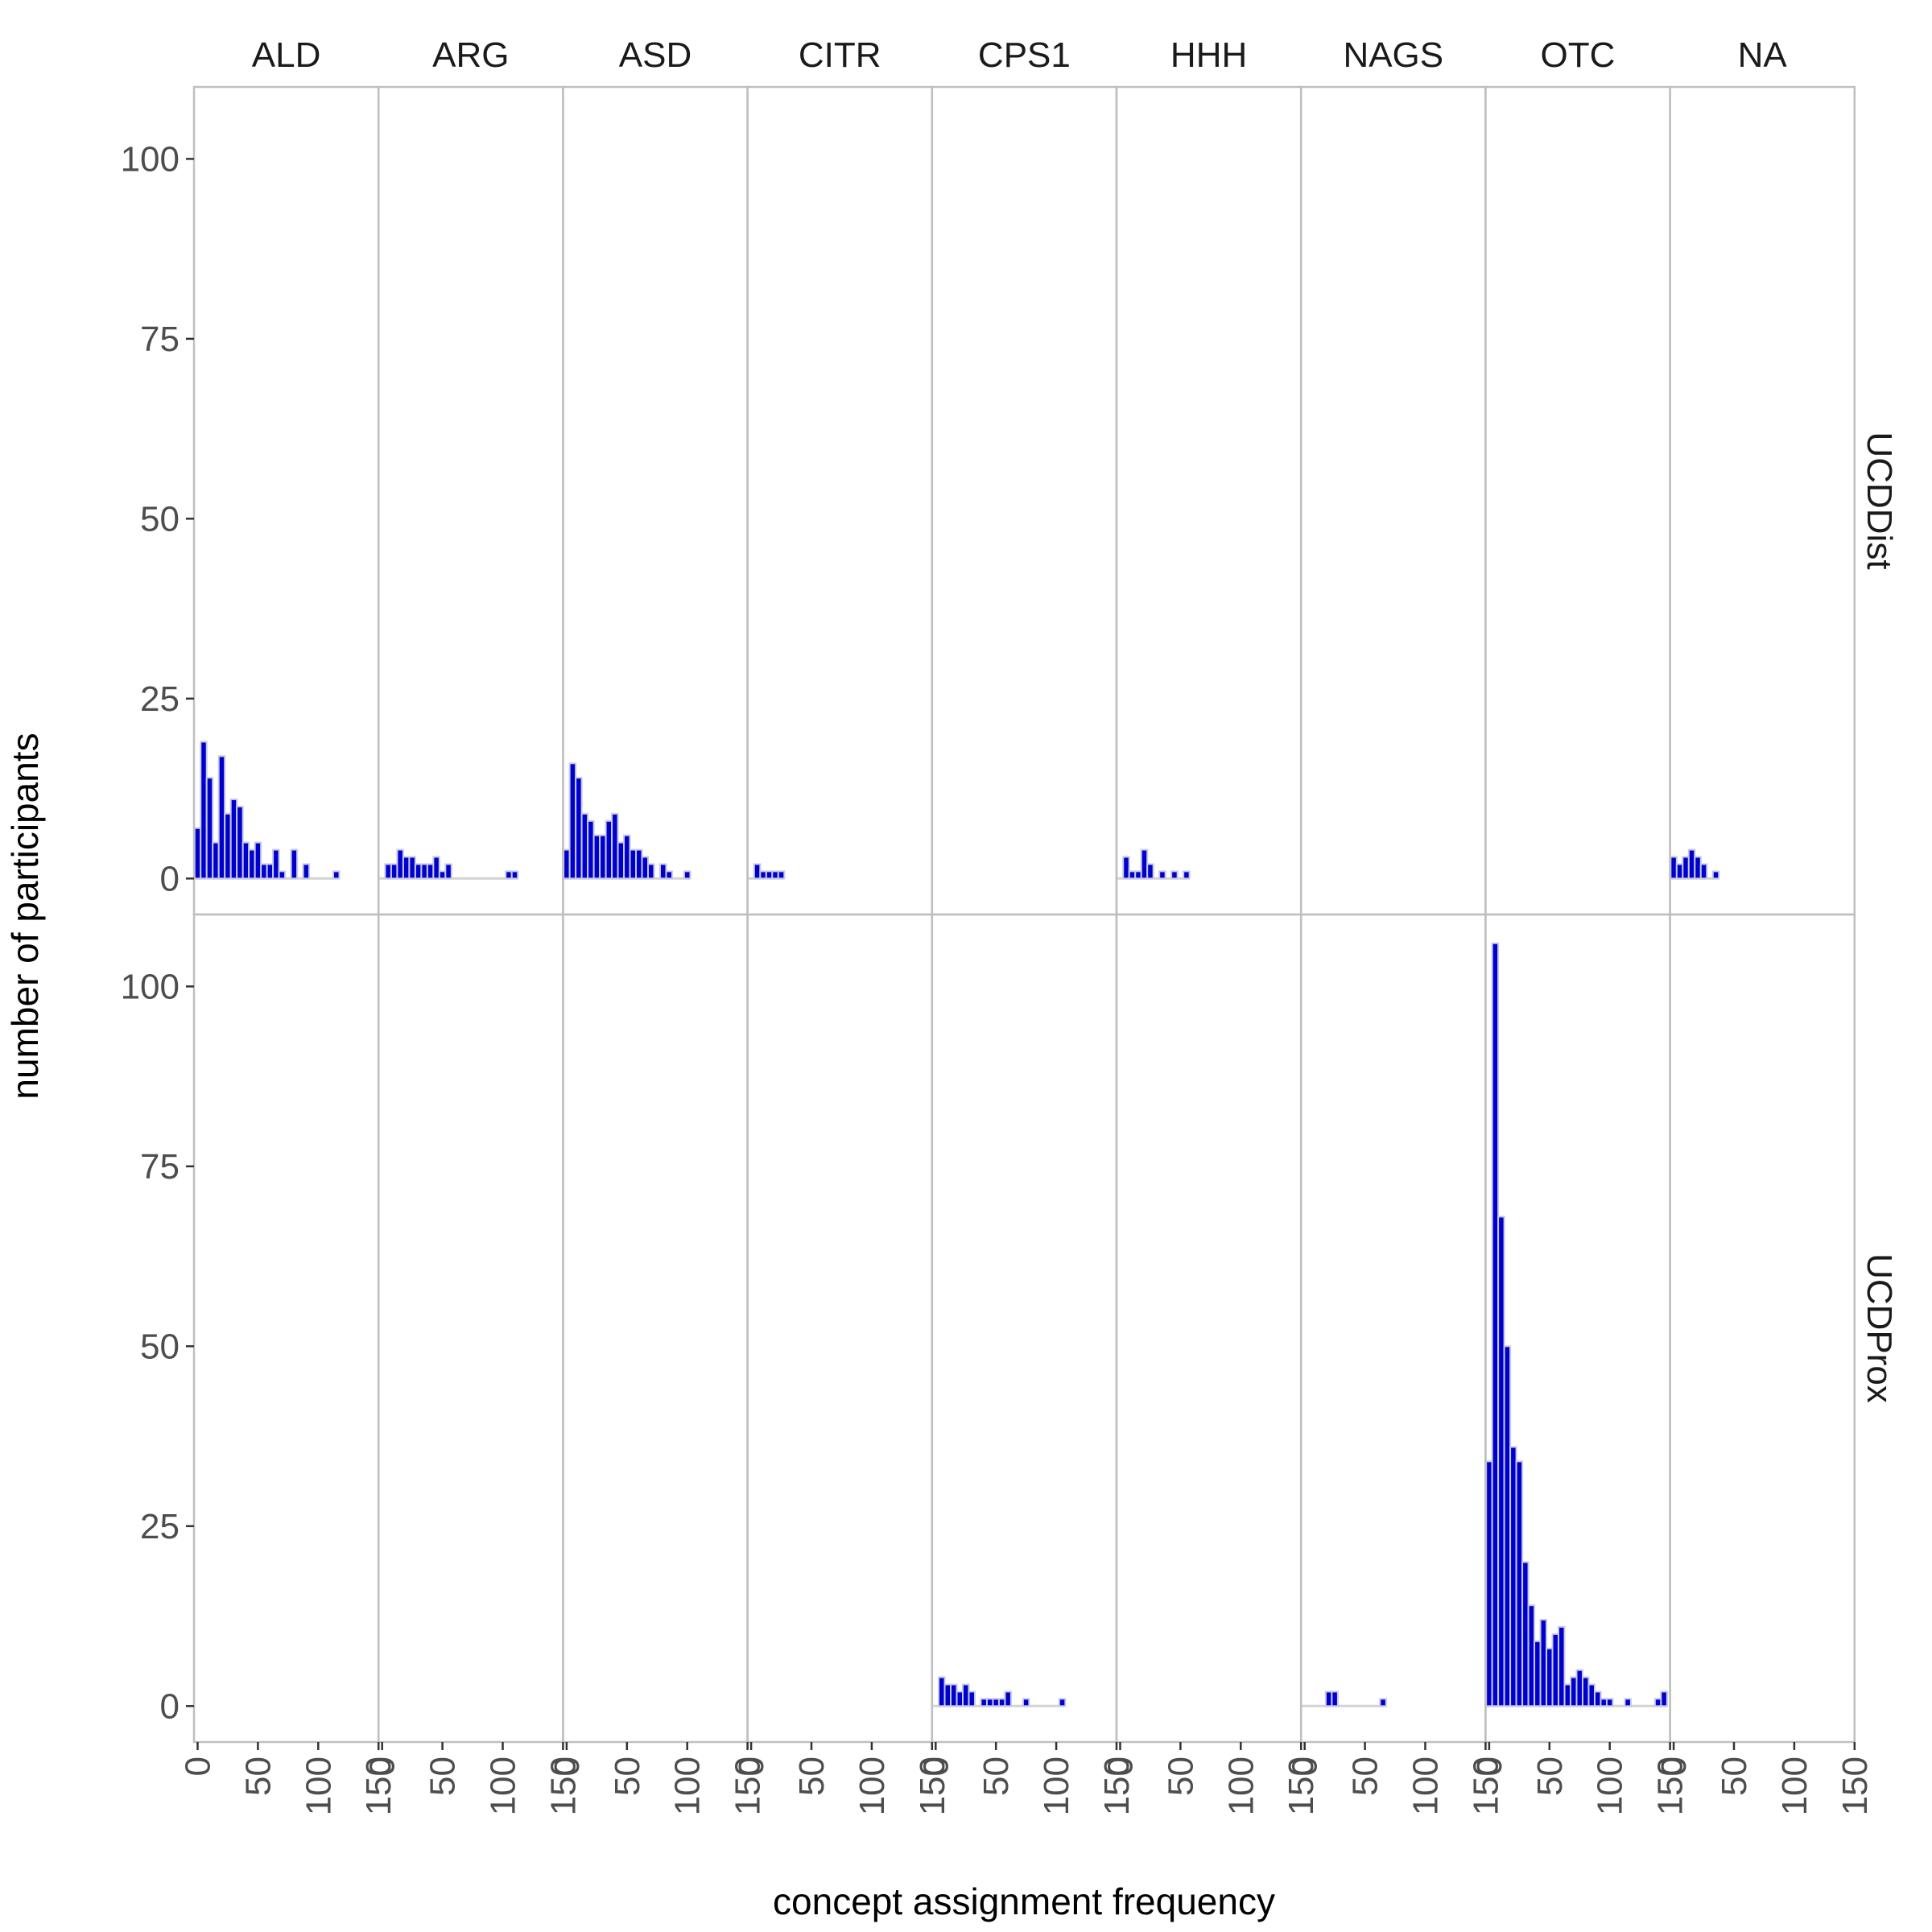 This screenshot has height=1932, width=1932. What do you see at coordinates (286, 55) in the screenshot?
I see `strip-label-col: ALD` at bounding box center [286, 55].